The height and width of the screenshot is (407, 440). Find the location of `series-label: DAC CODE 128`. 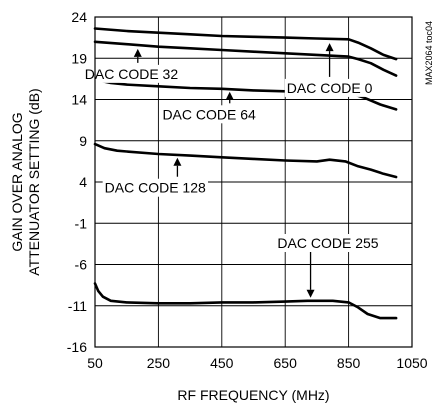

series-label: DAC CODE 128 is located at coordinates (155, 188).